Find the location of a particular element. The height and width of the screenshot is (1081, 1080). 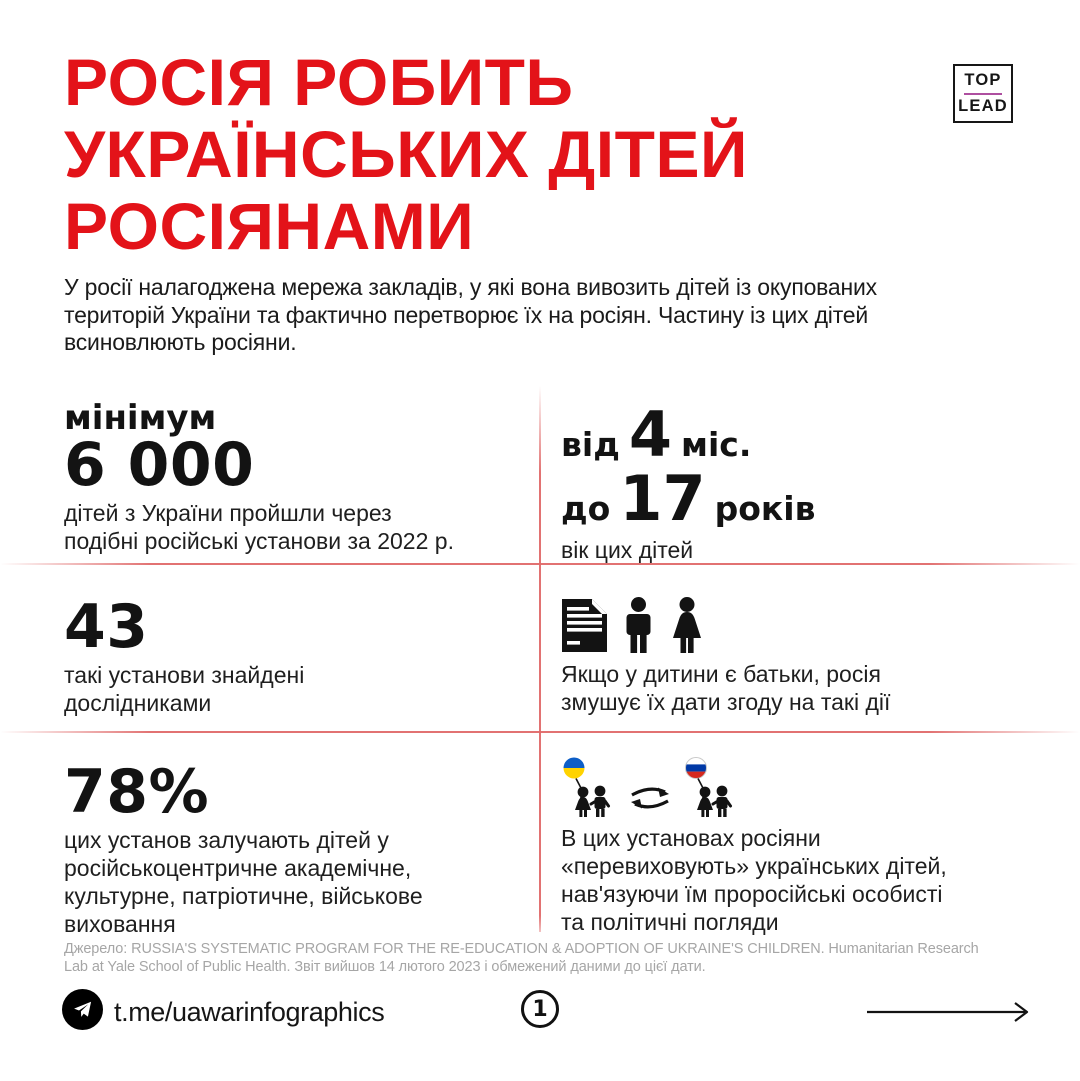

stat-desc-line: В цих установах росіяни is located at coordinates (691, 838).